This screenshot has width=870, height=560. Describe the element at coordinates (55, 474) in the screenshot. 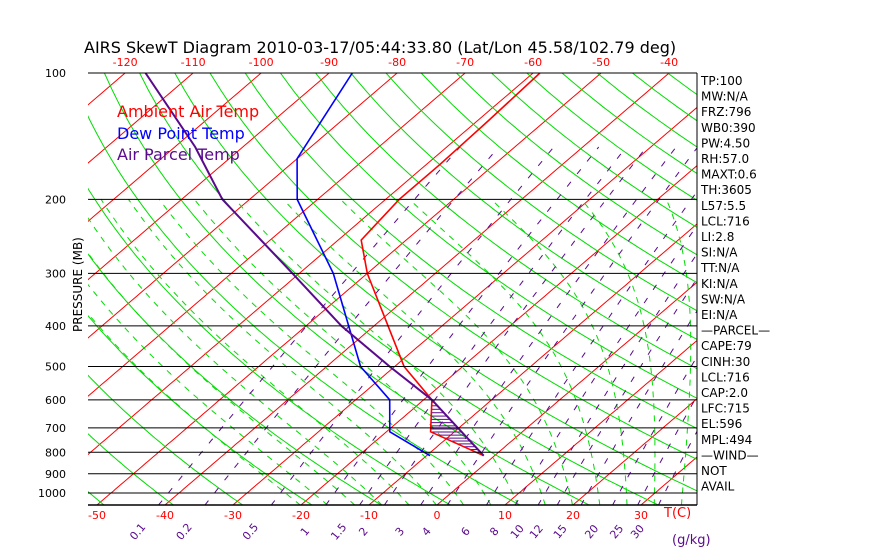

I see `pressure-tick-label: 900` at that location.